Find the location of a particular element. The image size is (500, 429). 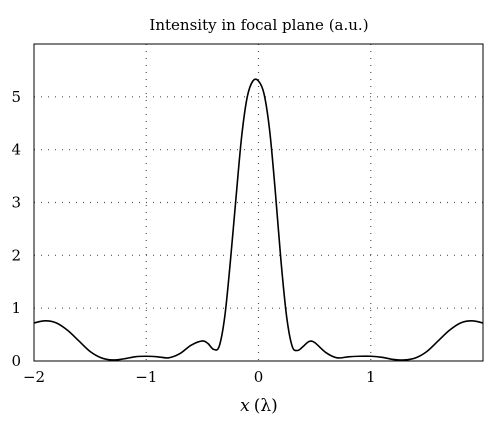

x-tick-label: 1 is located at coordinates (371, 377).